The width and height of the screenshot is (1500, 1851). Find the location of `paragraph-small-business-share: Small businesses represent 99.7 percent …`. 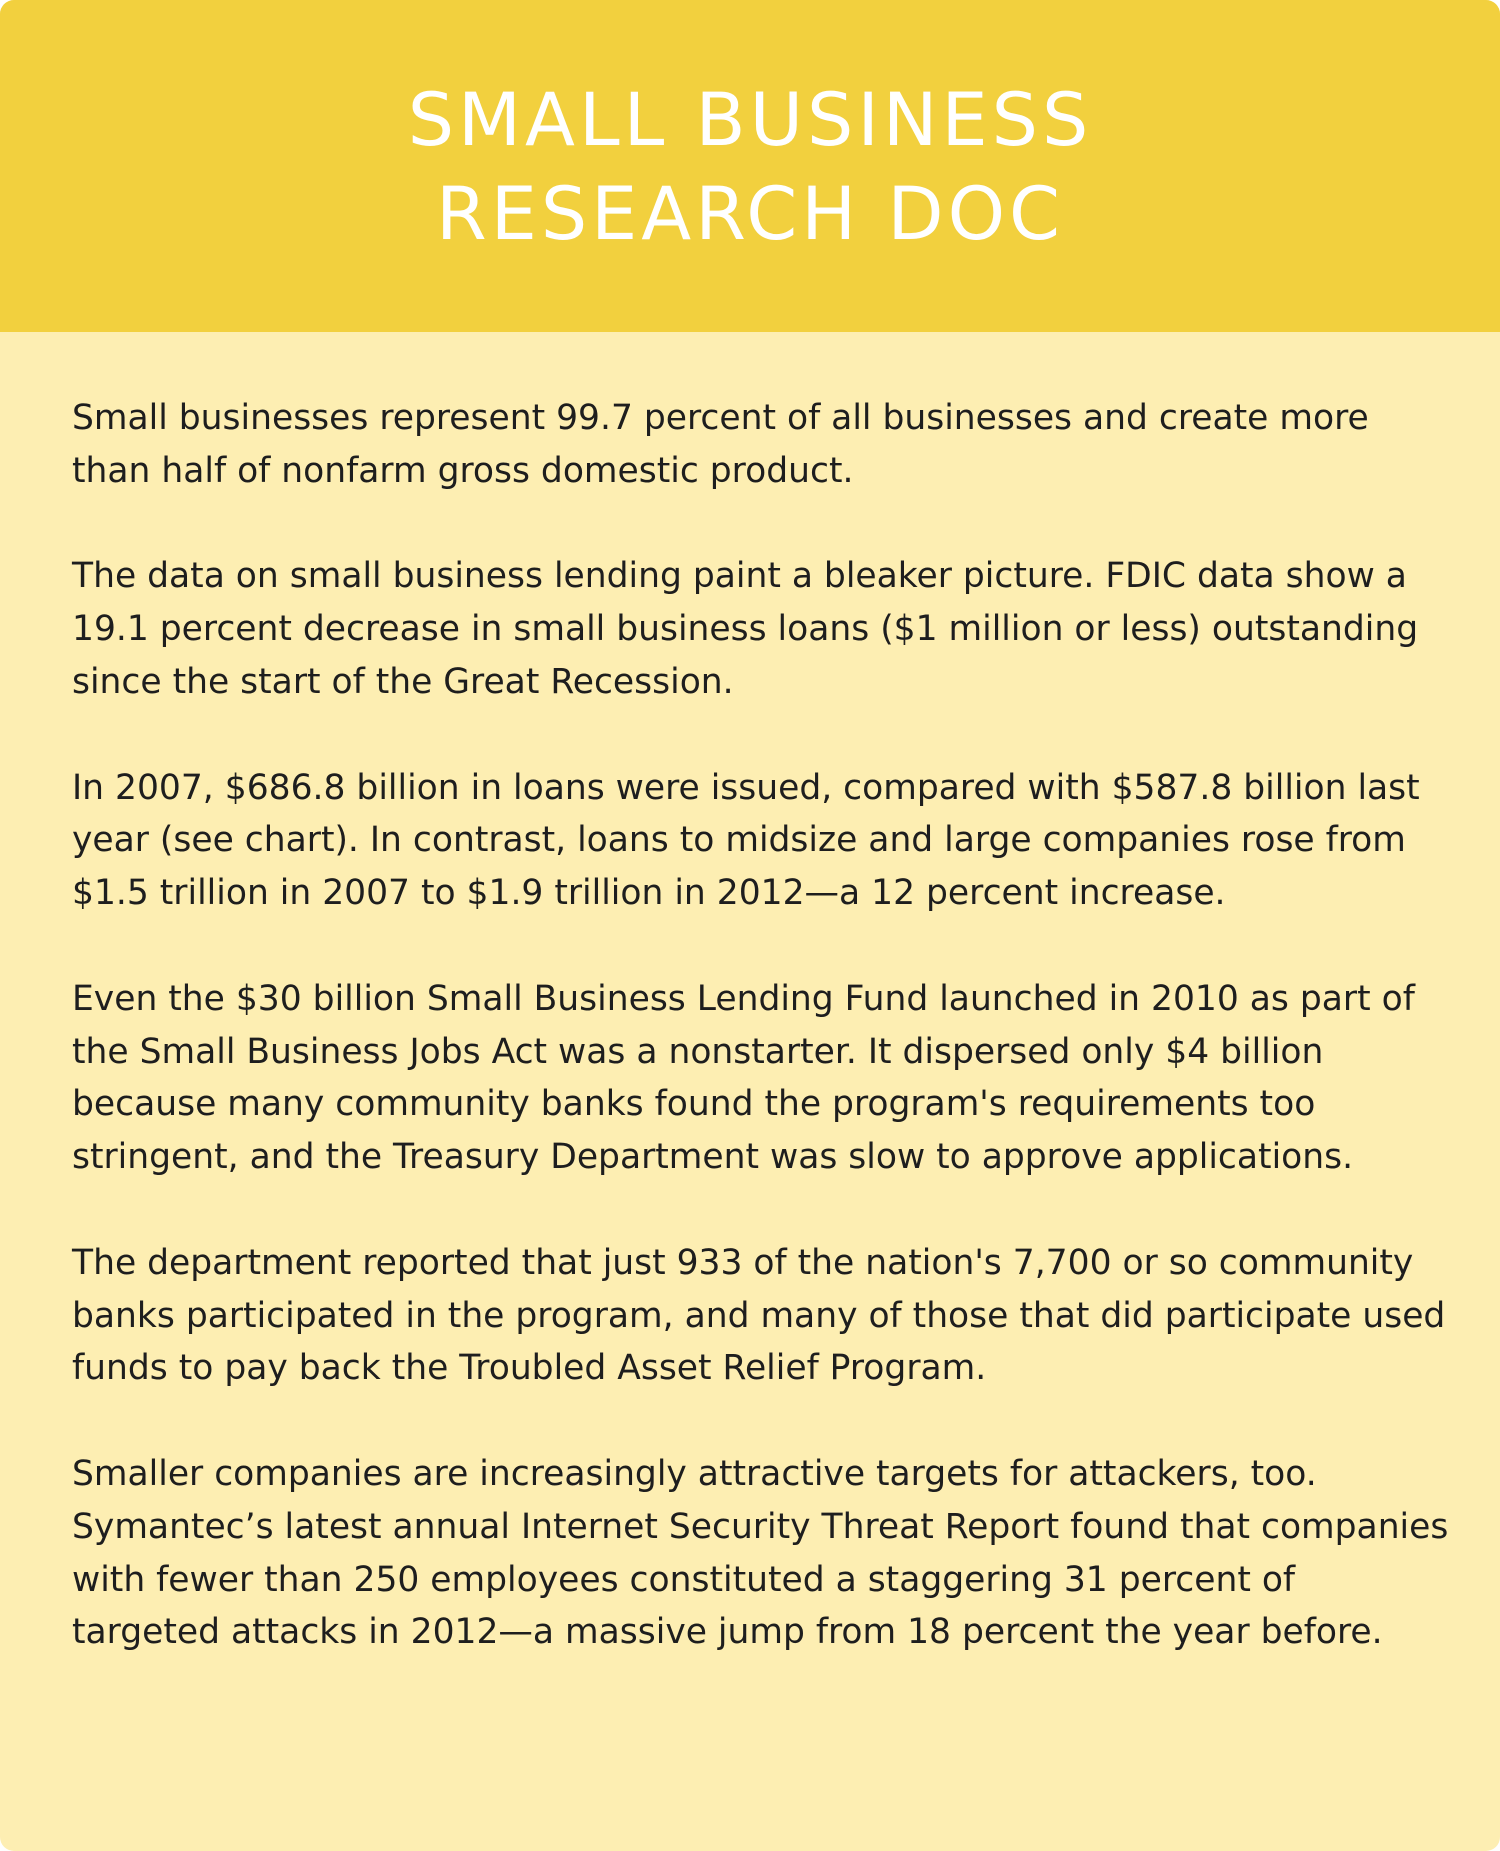

paragraph-small-business-share: Small businesses represent 99.7 percent … is located at coordinates (720, 444).